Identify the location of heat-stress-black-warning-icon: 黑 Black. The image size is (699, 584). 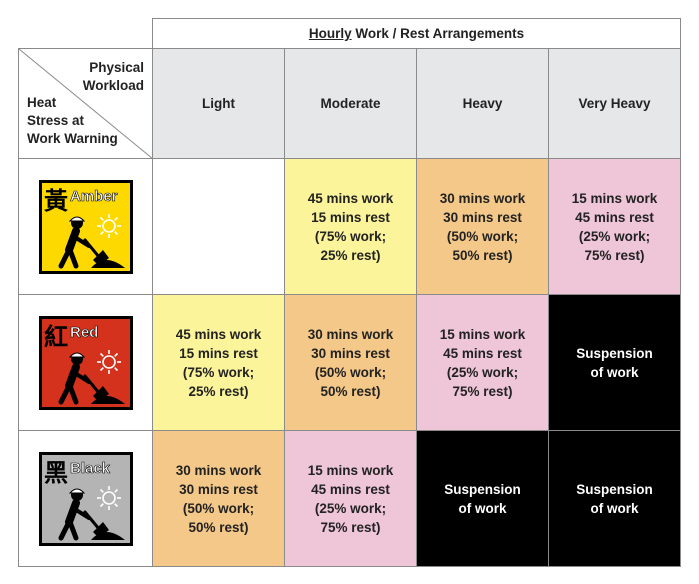
(85, 498).